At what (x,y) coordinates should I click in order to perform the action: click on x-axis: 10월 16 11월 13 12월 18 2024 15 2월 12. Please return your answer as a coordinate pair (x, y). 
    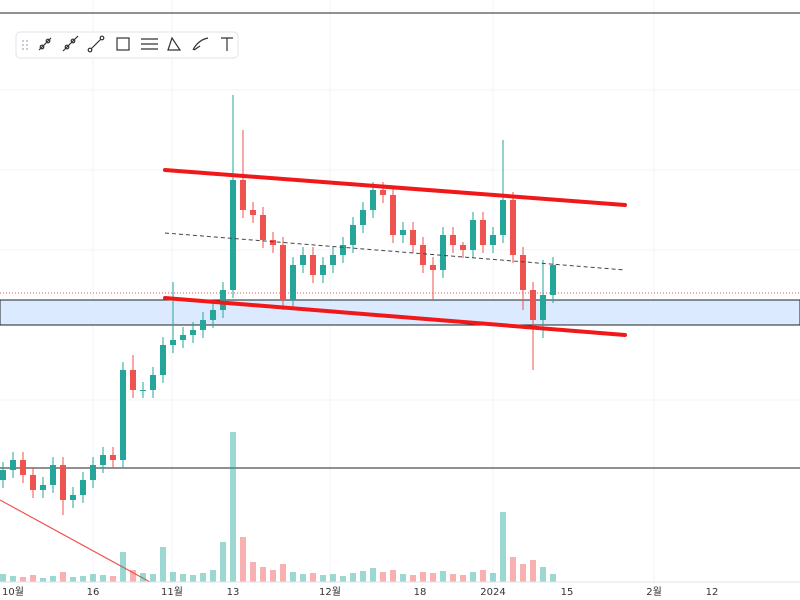
    Looking at the image, I should click on (360, 592).